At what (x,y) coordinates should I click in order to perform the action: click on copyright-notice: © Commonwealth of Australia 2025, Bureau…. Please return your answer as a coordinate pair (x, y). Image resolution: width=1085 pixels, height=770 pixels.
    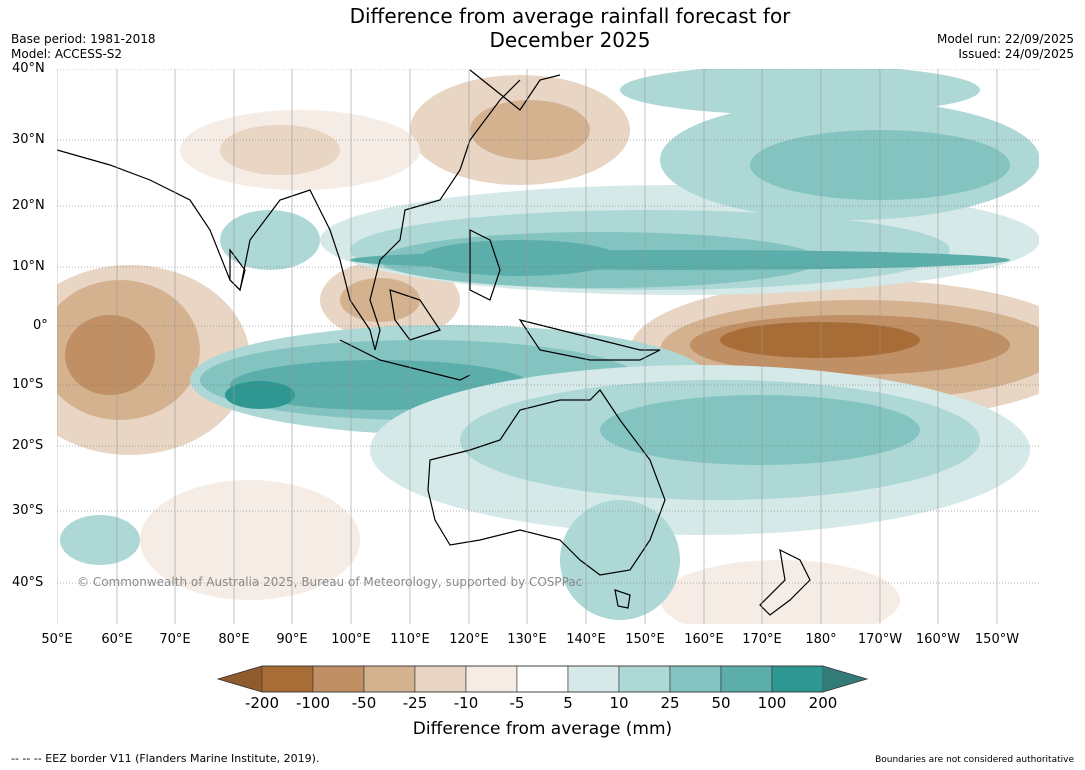
    Looking at the image, I should click on (330, 582).